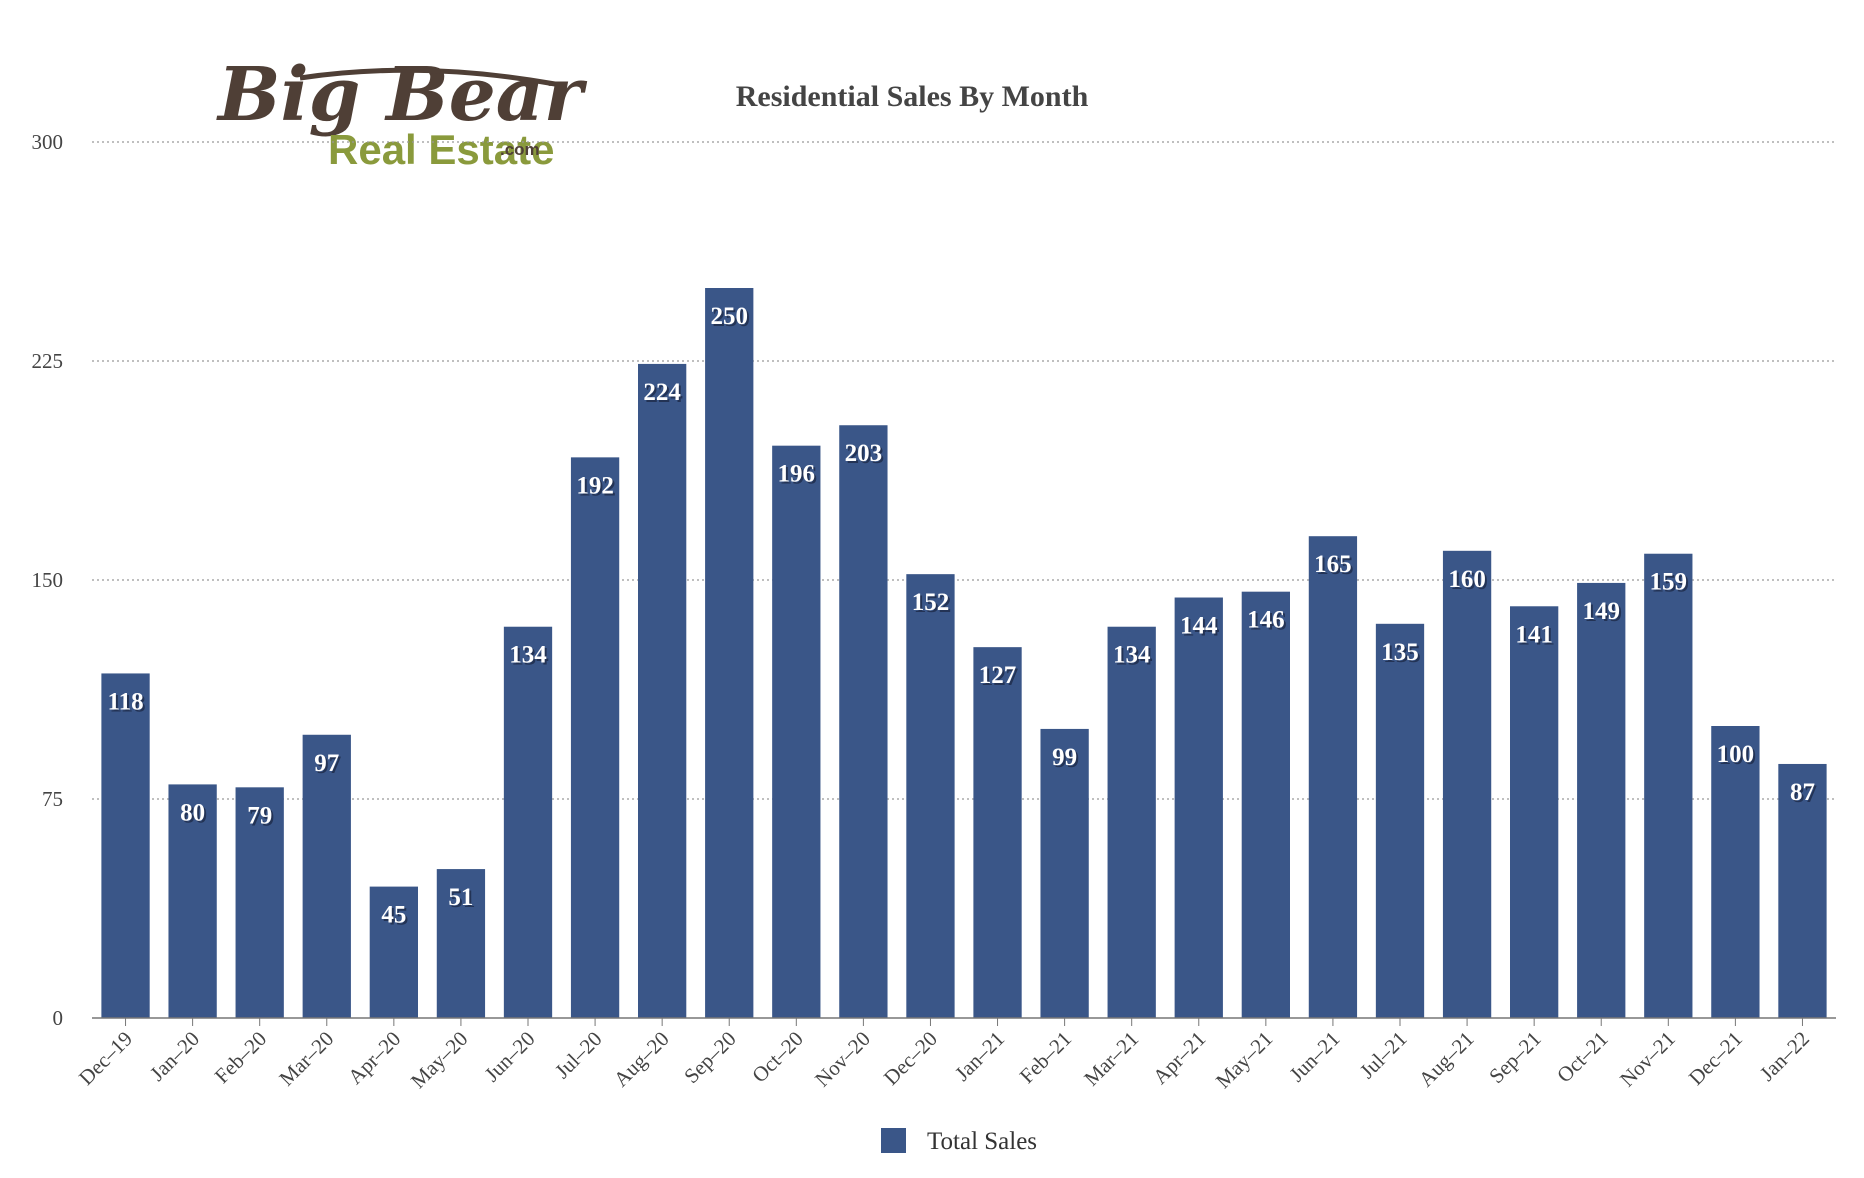 The image size is (1864, 1178). Describe the element at coordinates (306, 1059) in the screenshot. I see `x-tick-label: Mar–20` at that location.